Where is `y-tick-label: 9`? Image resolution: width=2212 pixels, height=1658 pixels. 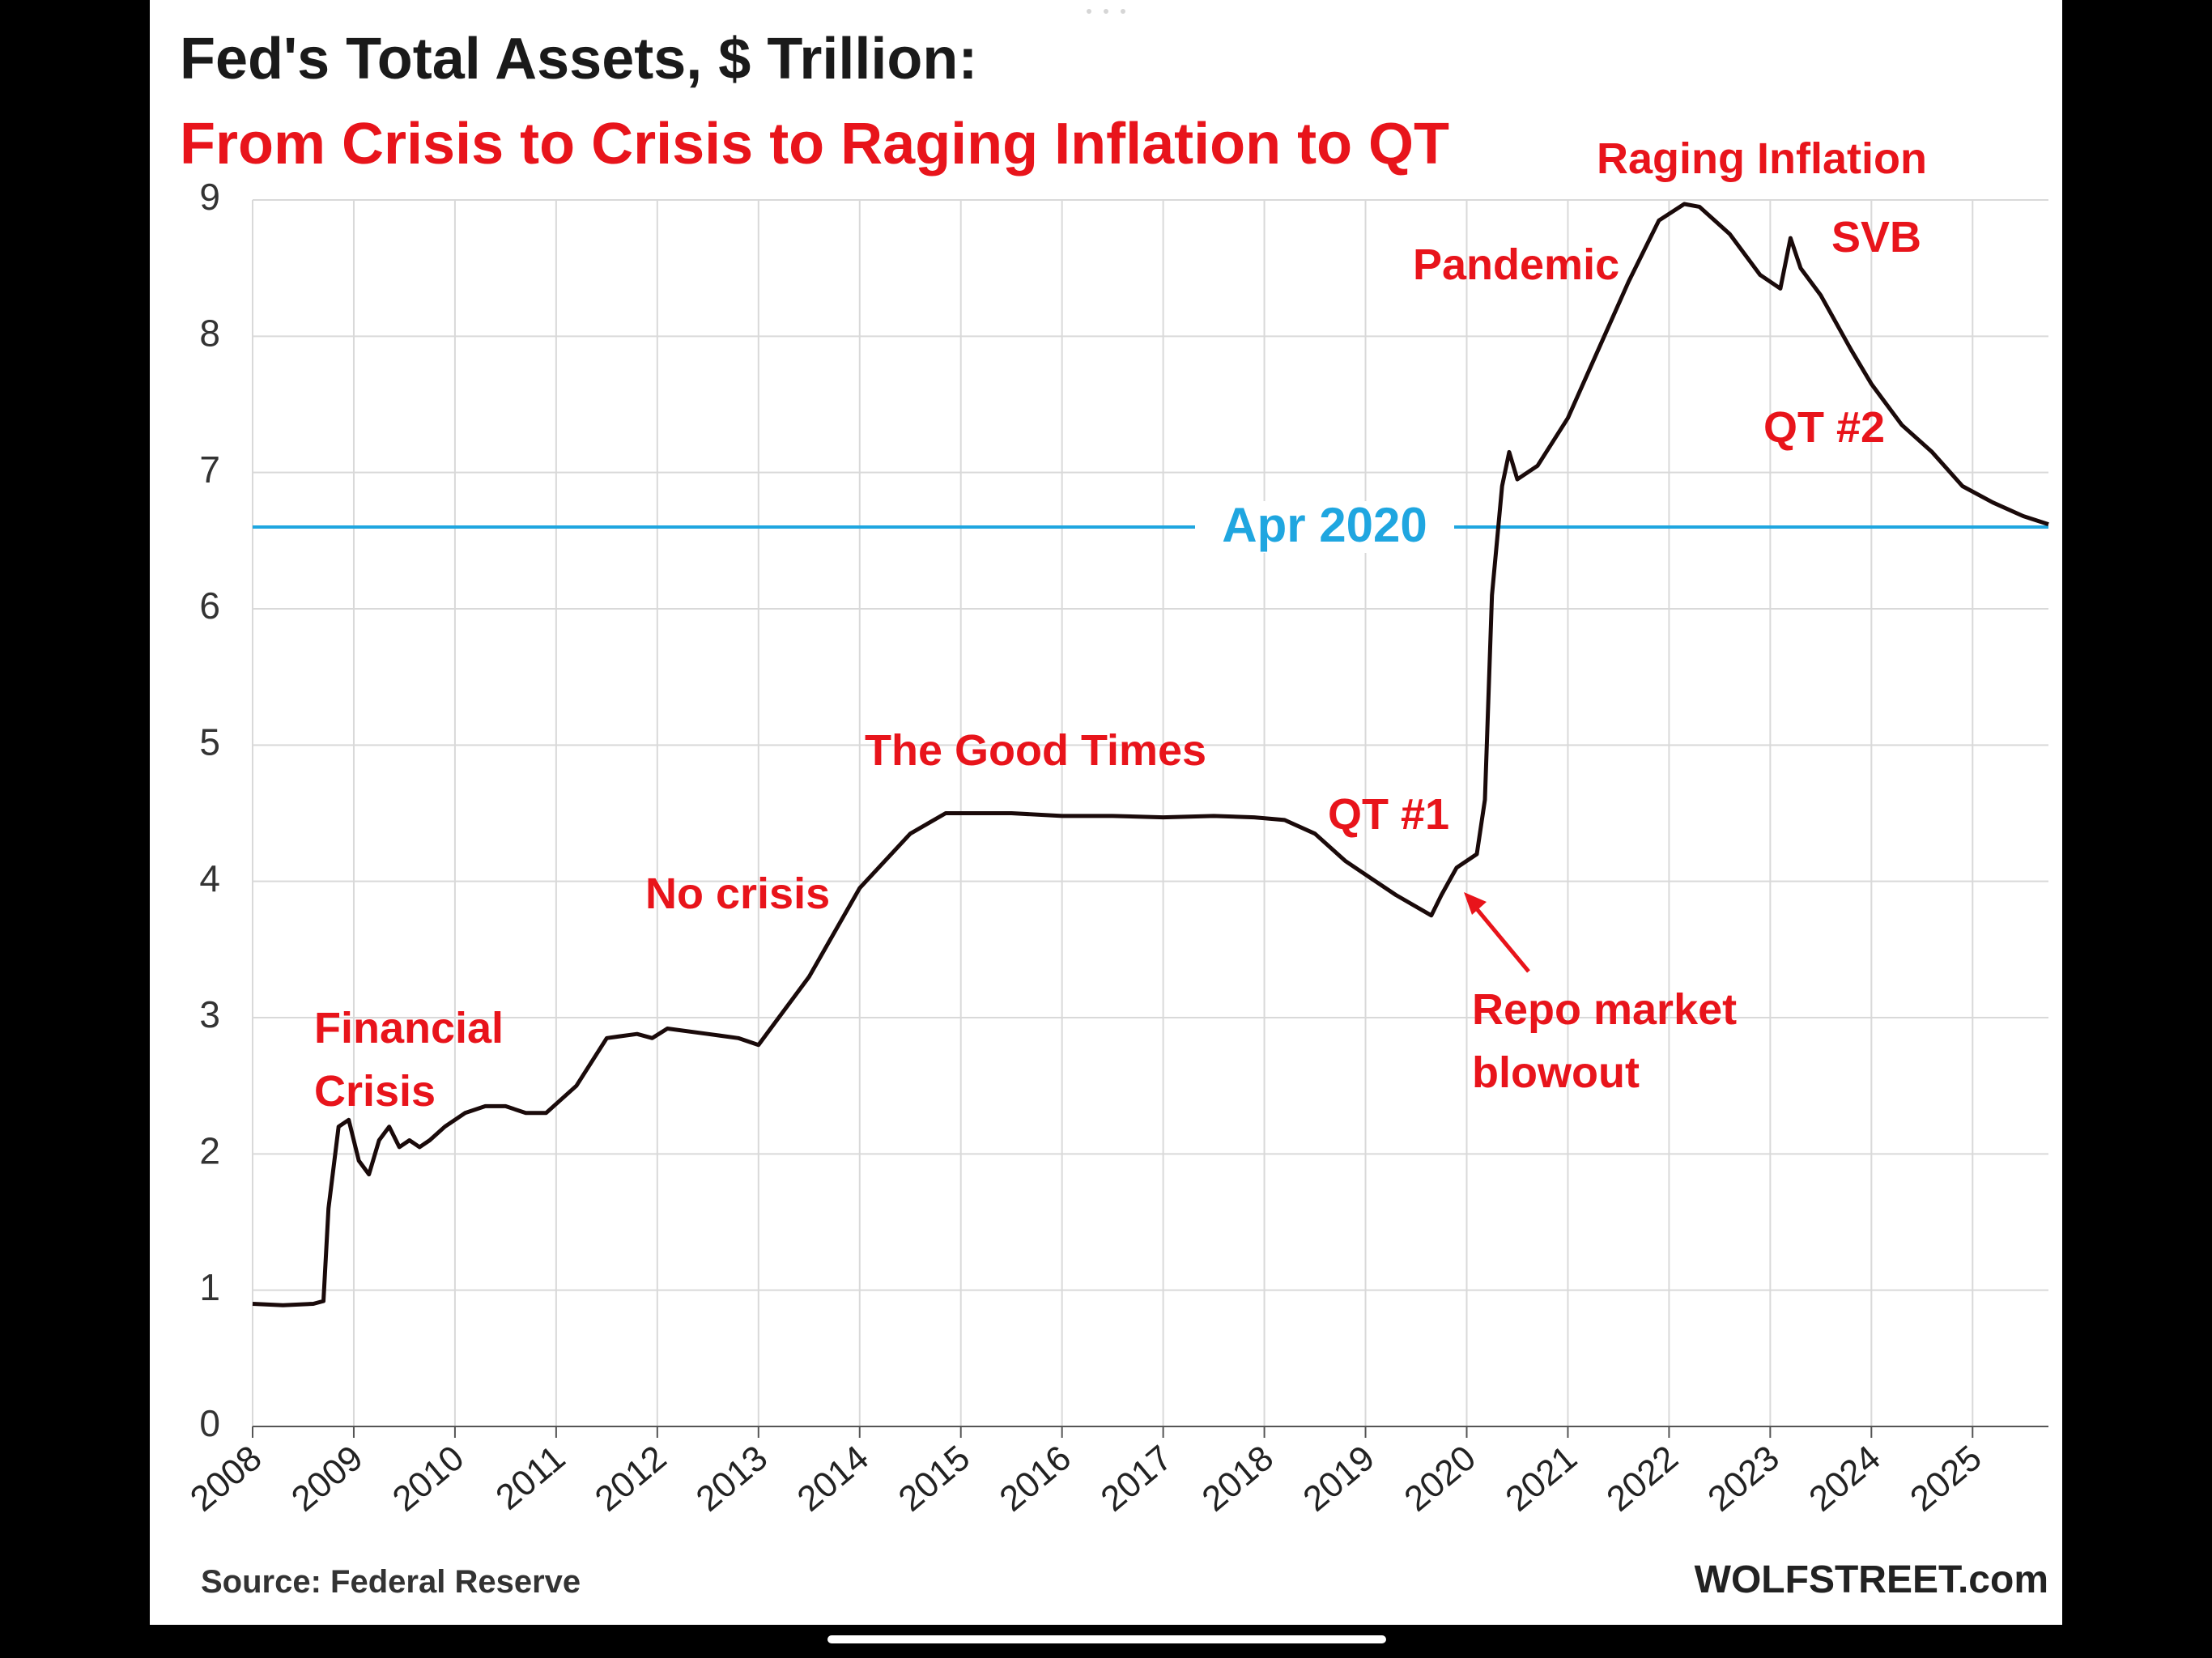 y-tick-label: 9 is located at coordinates (209, 197).